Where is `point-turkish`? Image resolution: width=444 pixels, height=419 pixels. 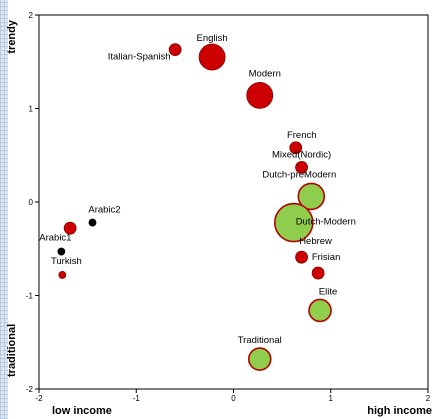
point-turkish is located at coordinates (62, 275).